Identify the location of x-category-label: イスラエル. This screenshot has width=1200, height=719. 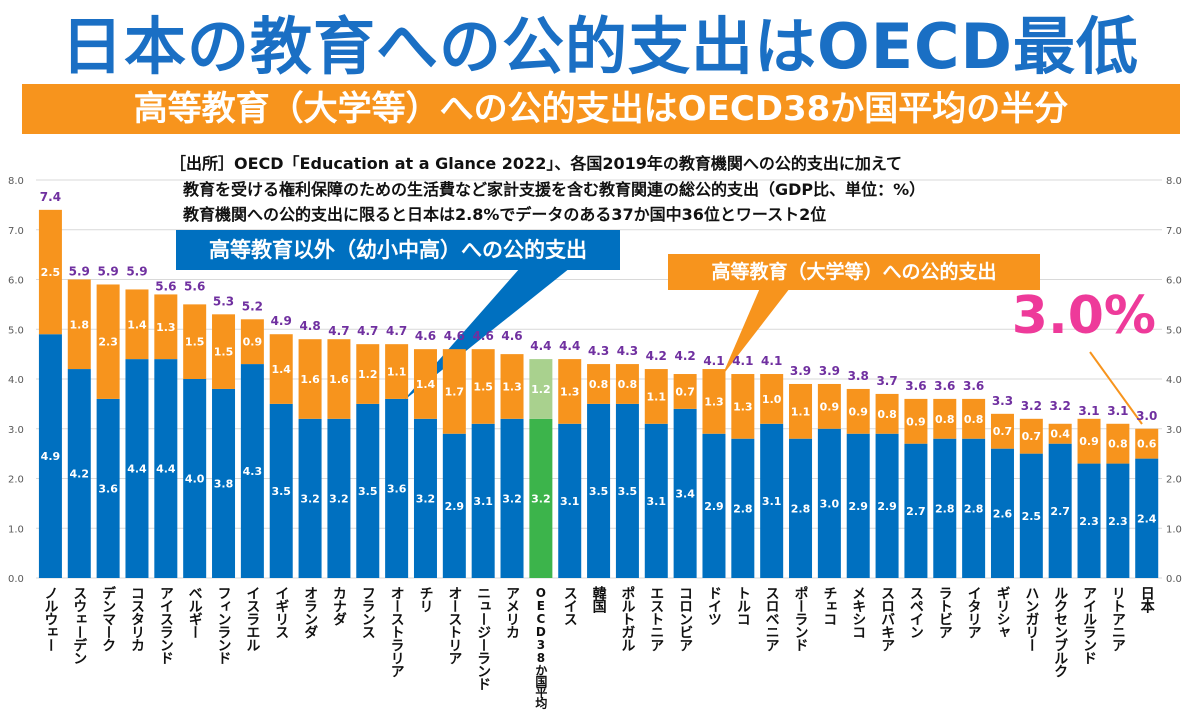
(252, 618).